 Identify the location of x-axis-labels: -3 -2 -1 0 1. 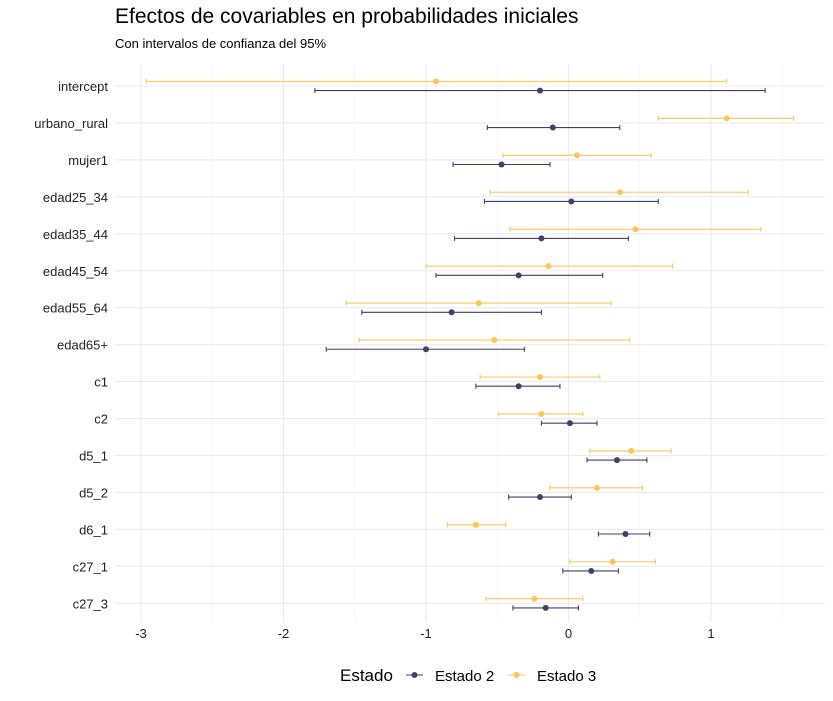
(424, 633).